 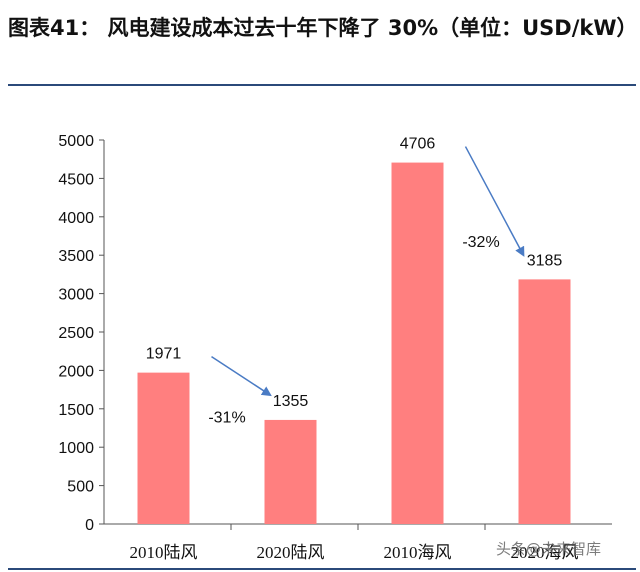 What do you see at coordinates (76, 410) in the screenshot?
I see `y-tick-label: 1500` at bounding box center [76, 410].